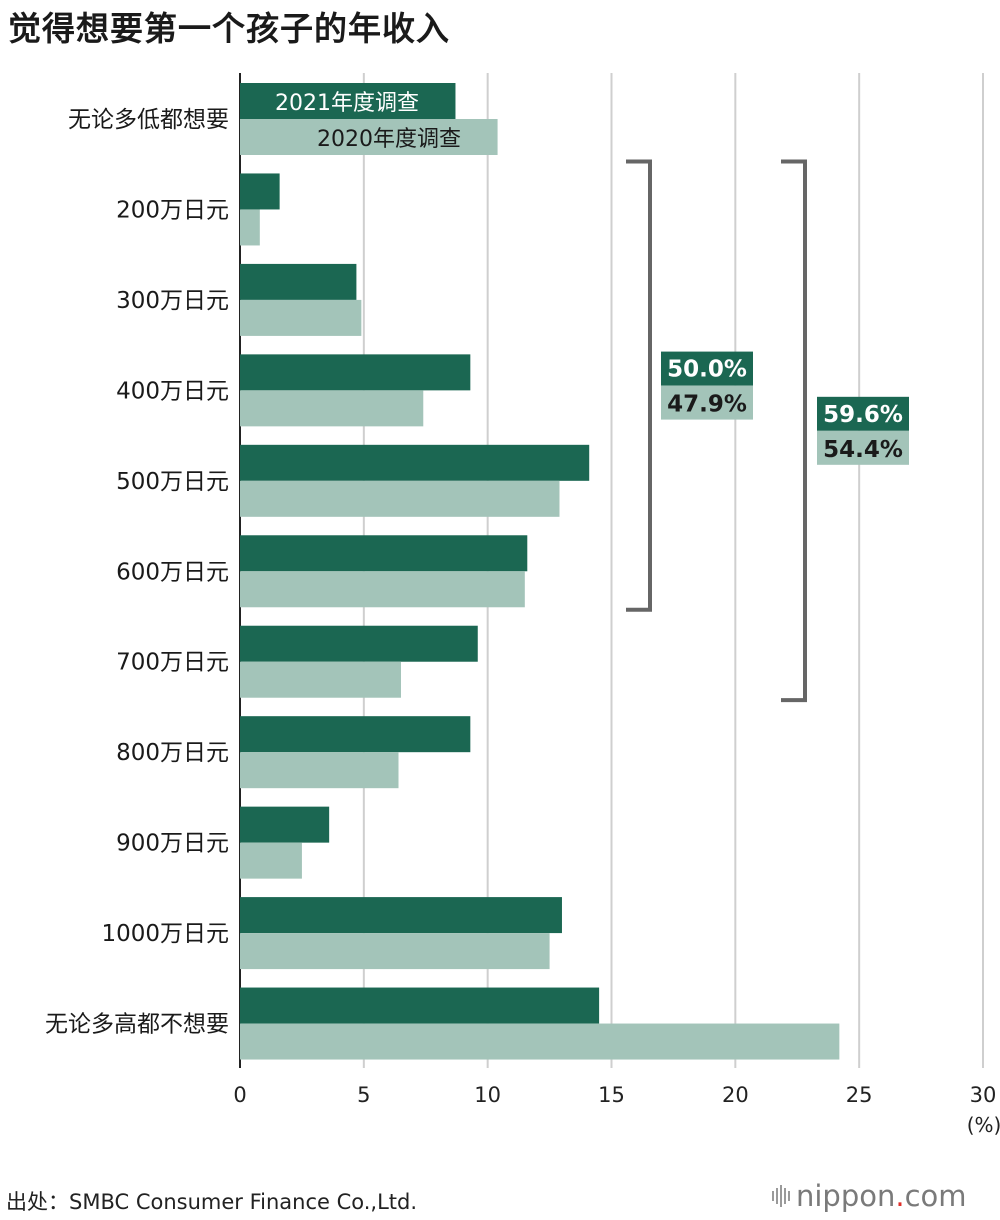 This screenshot has width=1000, height=1220. I want to click on annotation-label-2021: 59.6%, so click(863, 415).